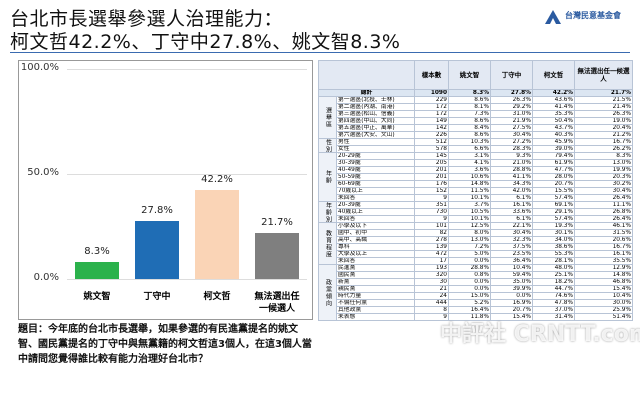 Image resolution: width=640 pixels, height=403 pixels. What do you see at coordinates (603, 310) in the screenshot?
I see `cell: 25.9%` at bounding box center [603, 310].